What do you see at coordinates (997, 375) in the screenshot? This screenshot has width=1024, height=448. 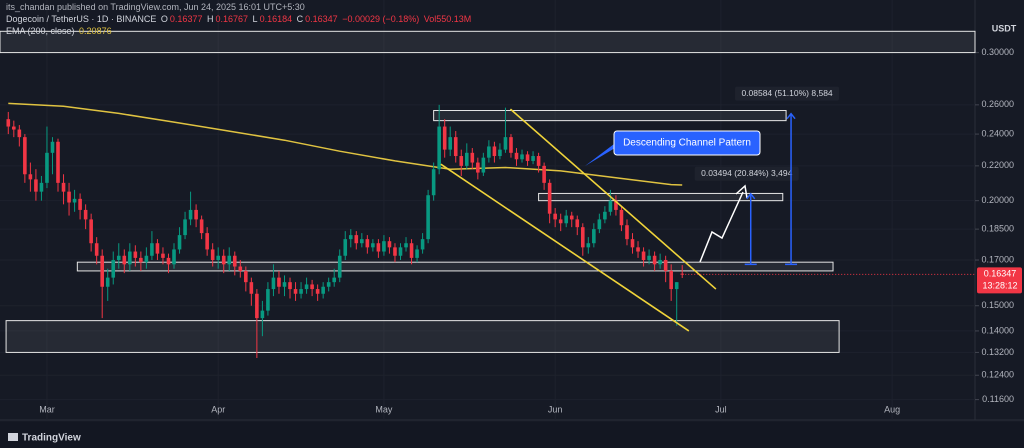 I see `y-tick-label: 0.12400` at bounding box center [997, 375].